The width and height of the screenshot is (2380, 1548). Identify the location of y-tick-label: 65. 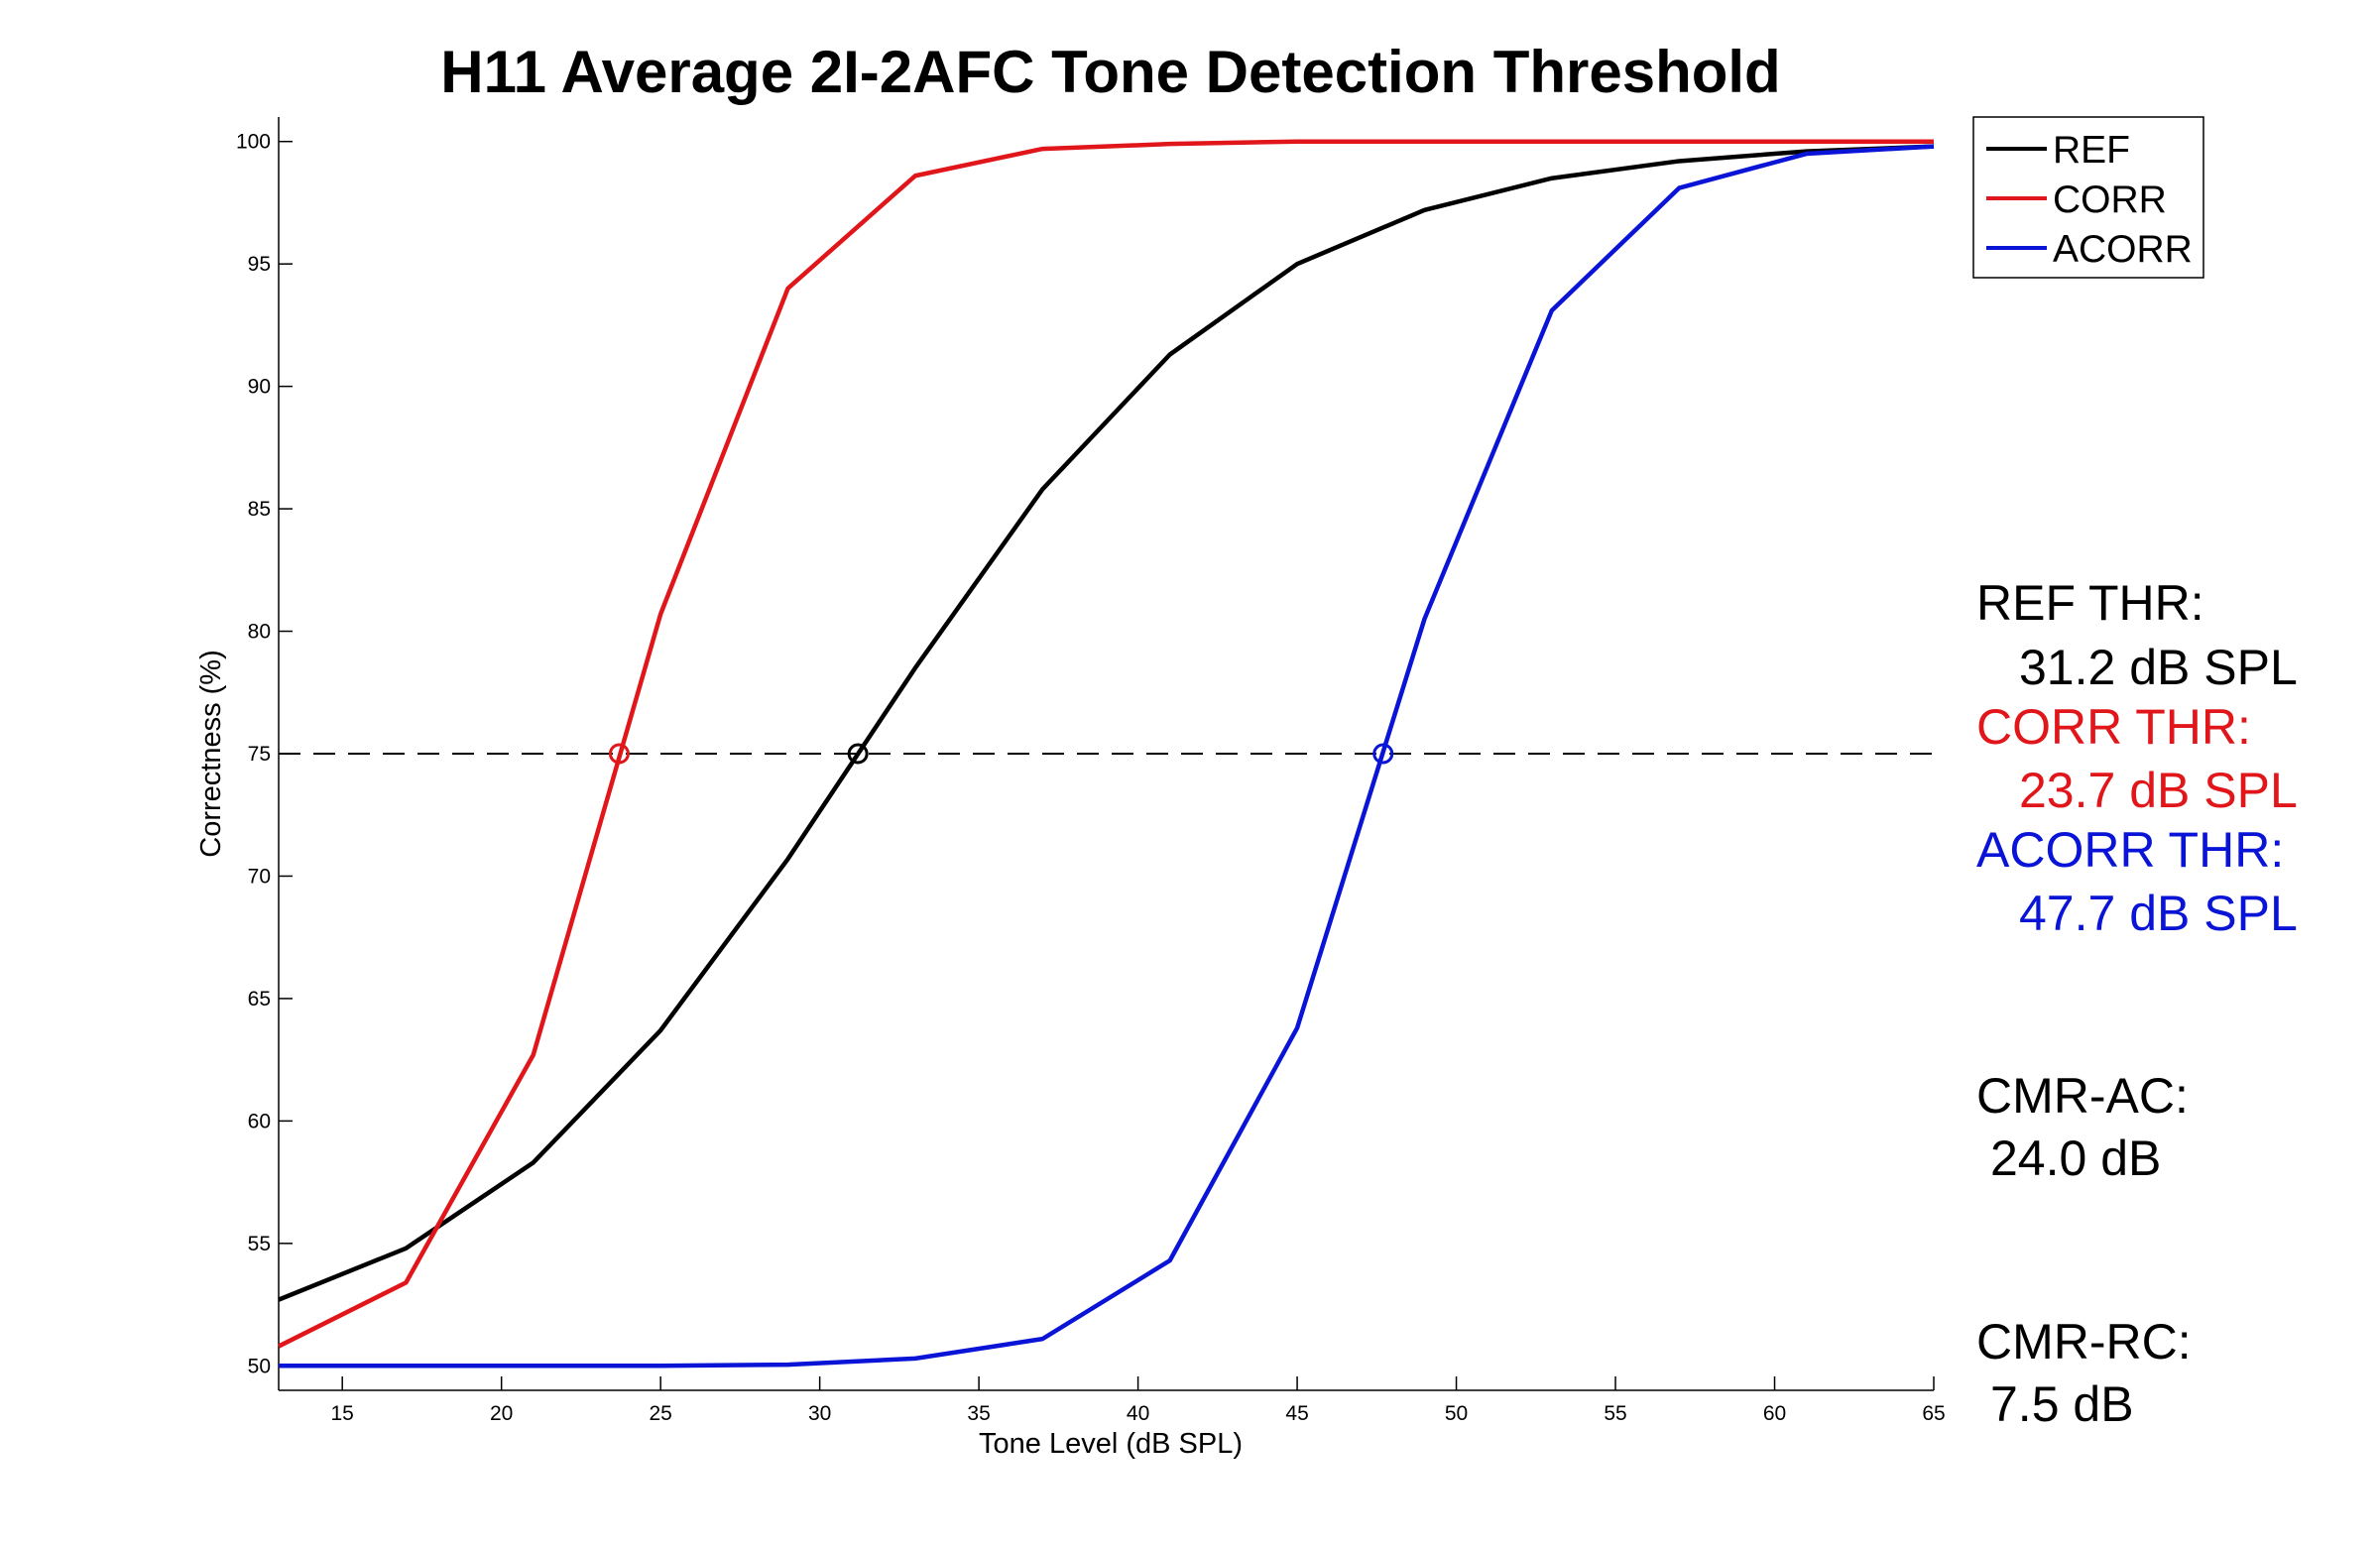
(259, 1000).